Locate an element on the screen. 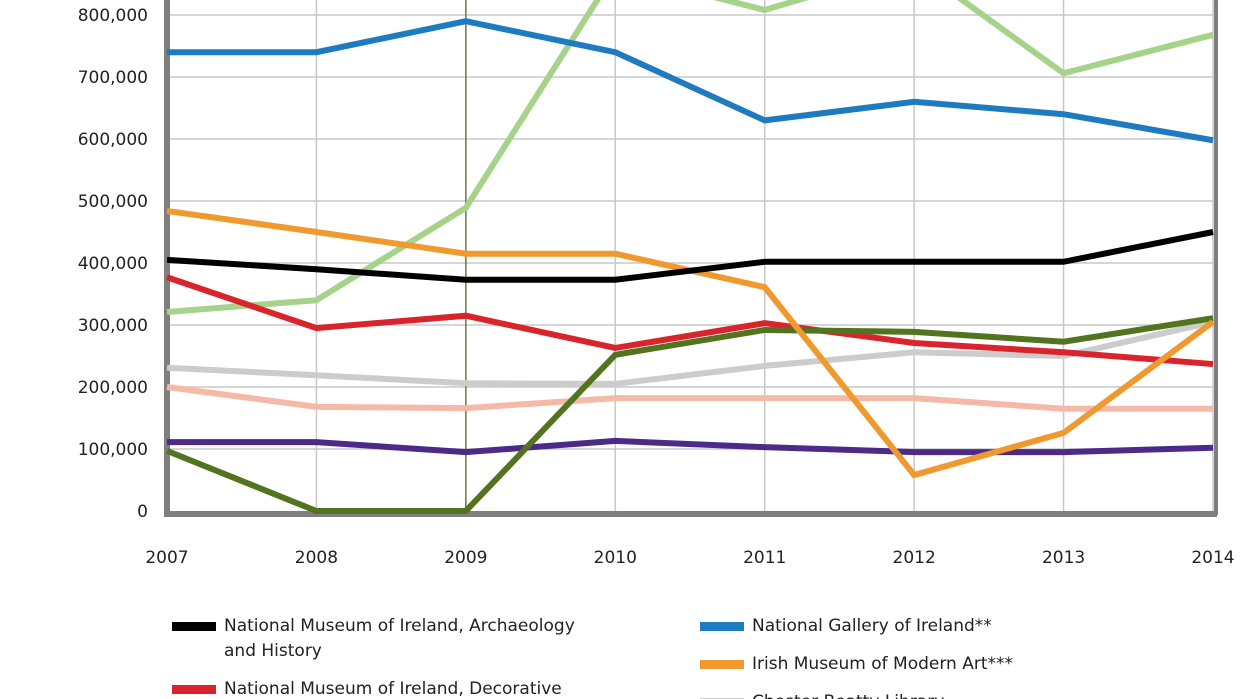 This screenshot has width=1245, height=699. x-tick-label: 2013 is located at coordinates (1063, 558).